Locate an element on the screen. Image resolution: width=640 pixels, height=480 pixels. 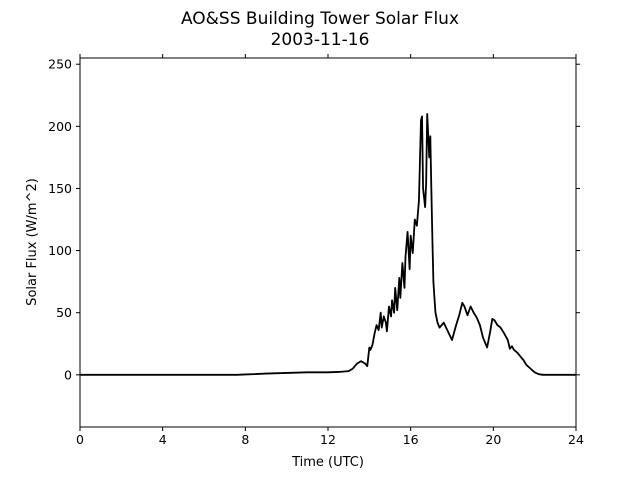
chart-title: AO&SS Building Tower Solar Flux is located at coordinates (320, 19).